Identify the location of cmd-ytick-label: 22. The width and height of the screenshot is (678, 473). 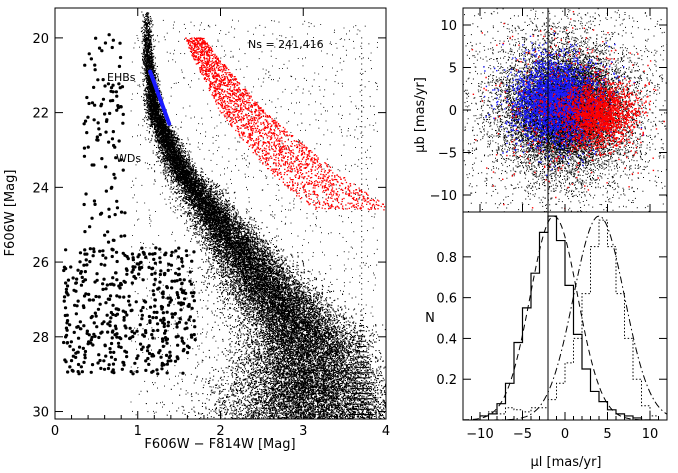
(40, 114).